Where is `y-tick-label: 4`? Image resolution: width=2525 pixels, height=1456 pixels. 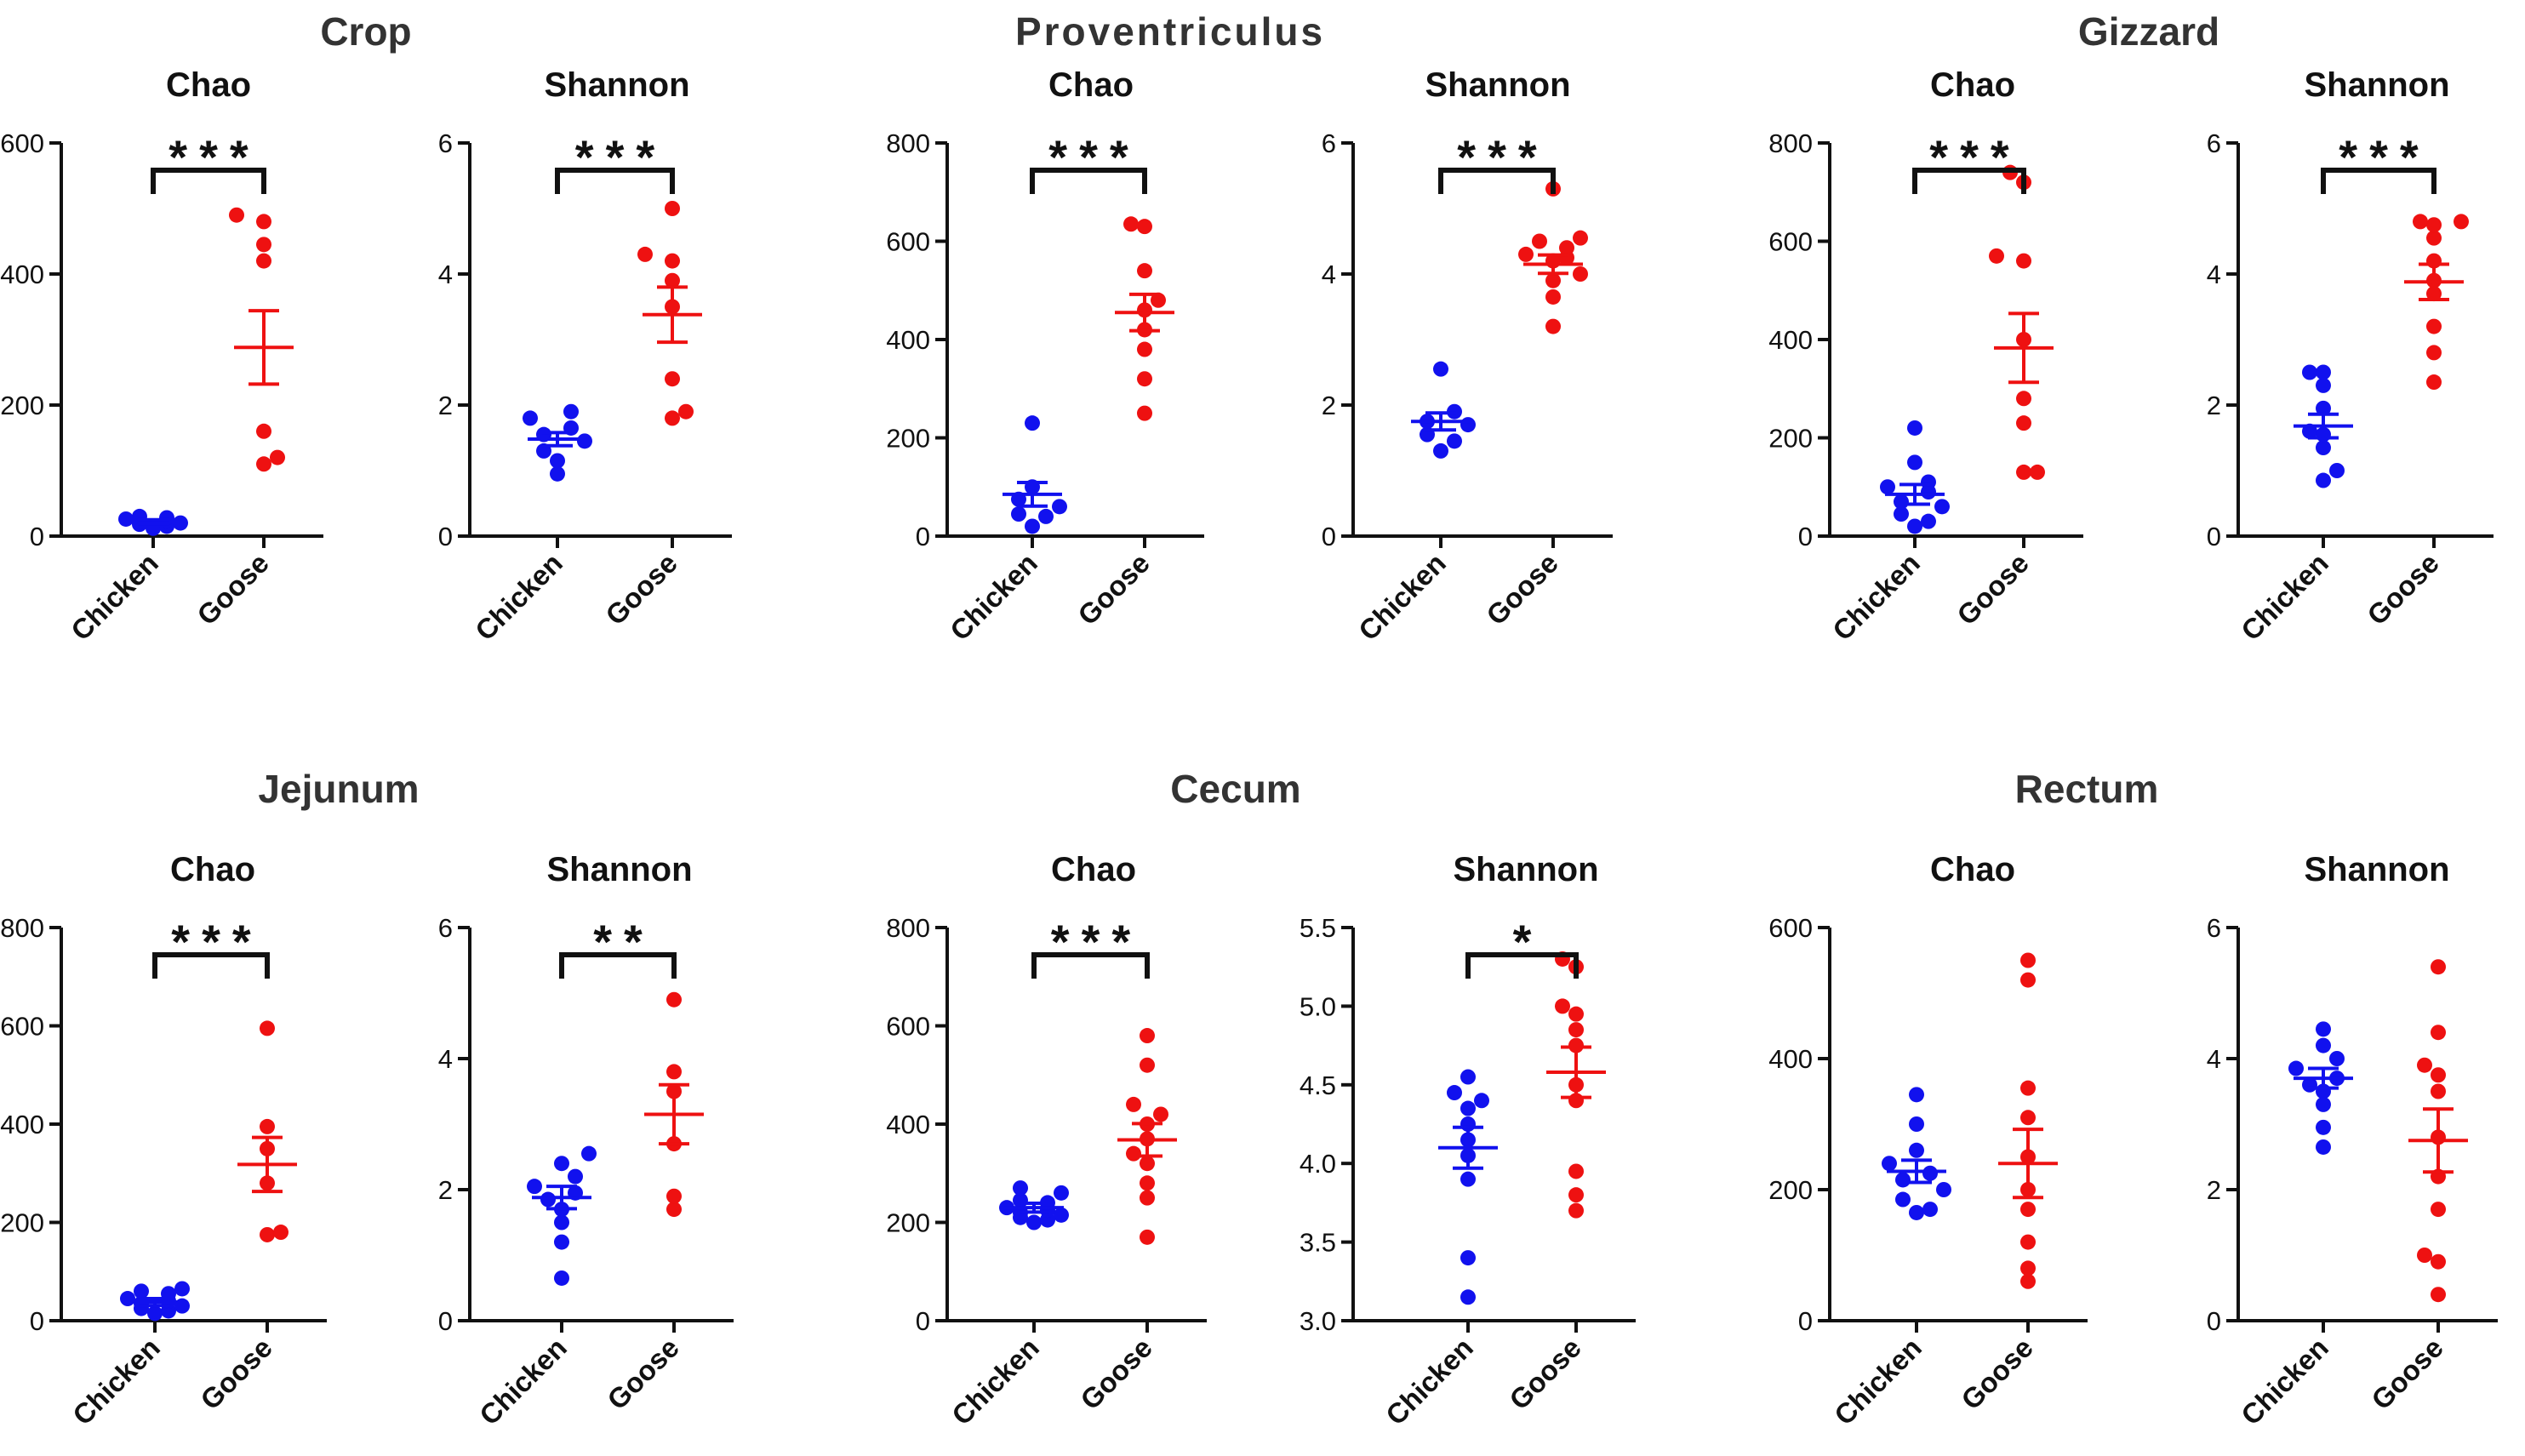
y-tick-label: 4 is located at coordinates (445, 1059).